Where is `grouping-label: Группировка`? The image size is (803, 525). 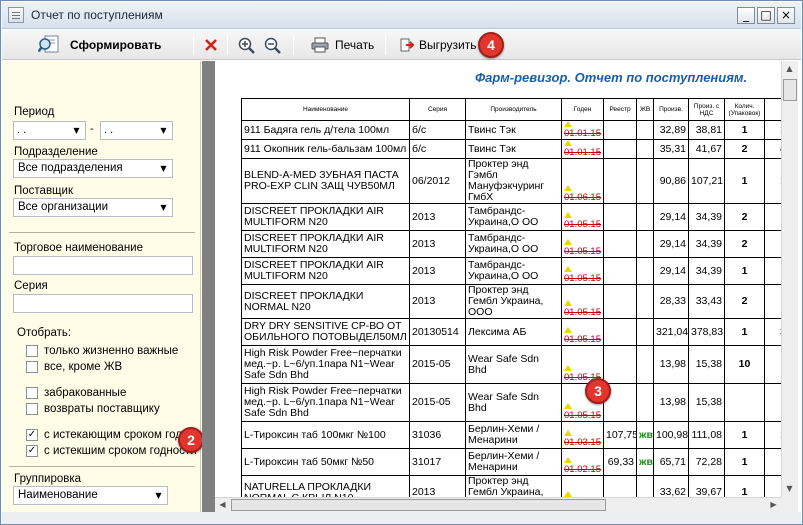 grouping-label: Группировка is located at coordinates (48, 479).